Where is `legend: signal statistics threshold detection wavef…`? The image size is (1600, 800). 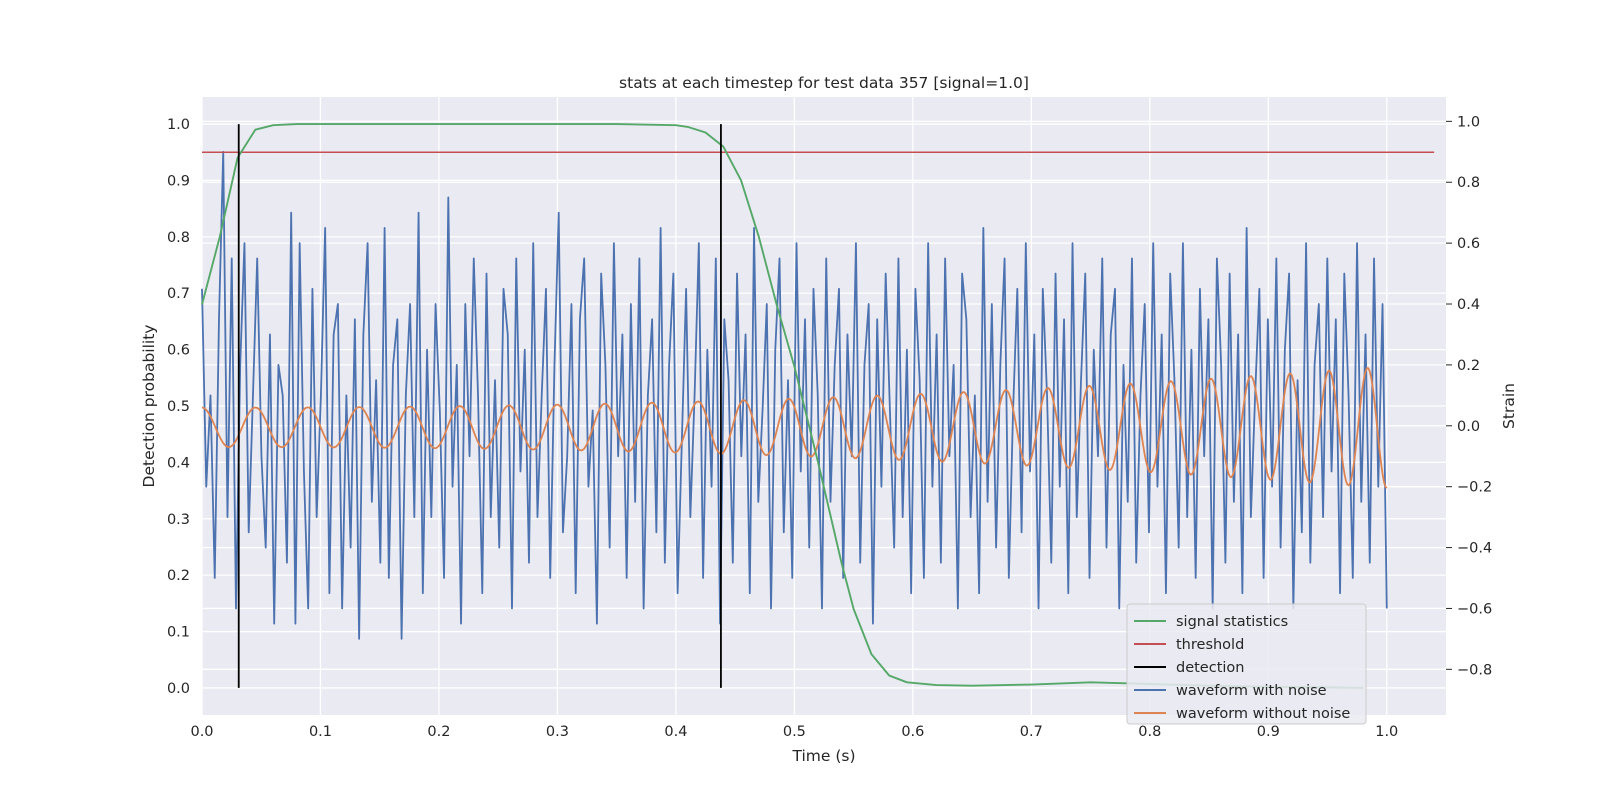
legend: signal statistics threshold detection wavef… is located at coordinates (1246, 664).